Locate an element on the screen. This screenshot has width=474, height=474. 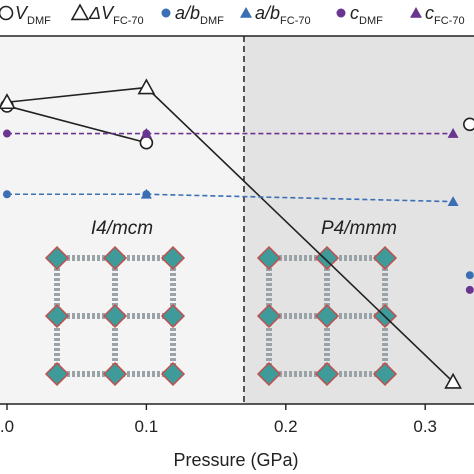
phase-label-0: I4/mcm is located at coordinates (122, 228).